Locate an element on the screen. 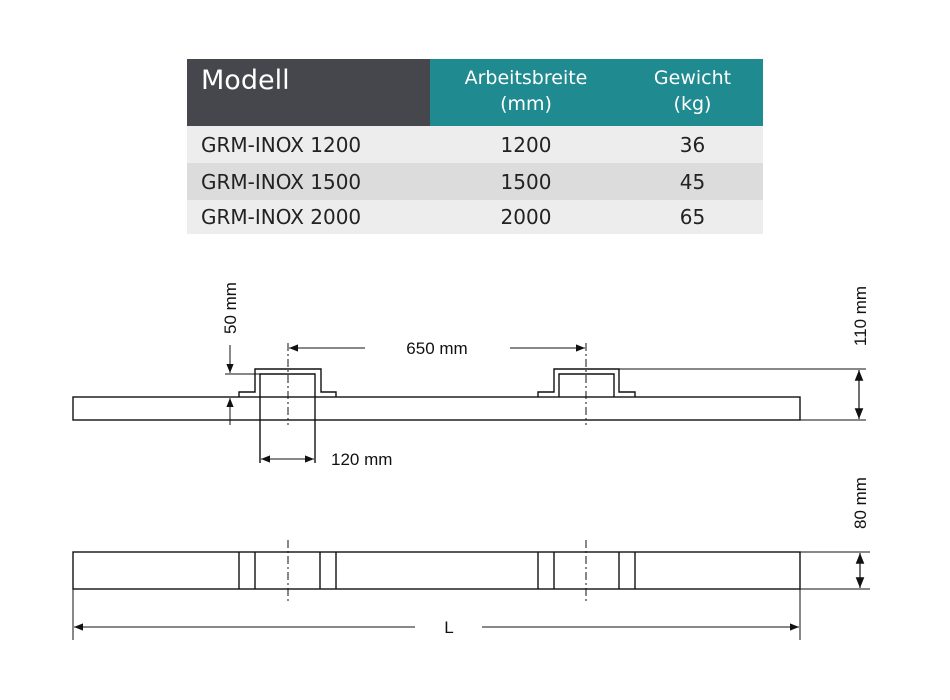  table-row: GRM-INOX 1500 1500 45 is located at coordinates (475, 181).